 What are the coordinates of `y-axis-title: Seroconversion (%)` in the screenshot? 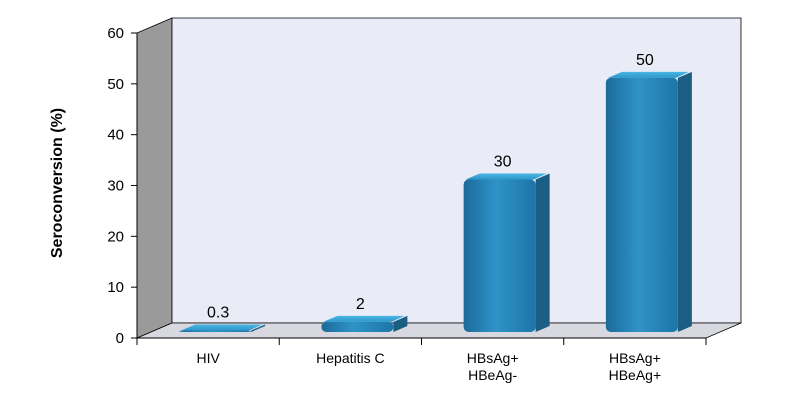 It's located at (57, 183).